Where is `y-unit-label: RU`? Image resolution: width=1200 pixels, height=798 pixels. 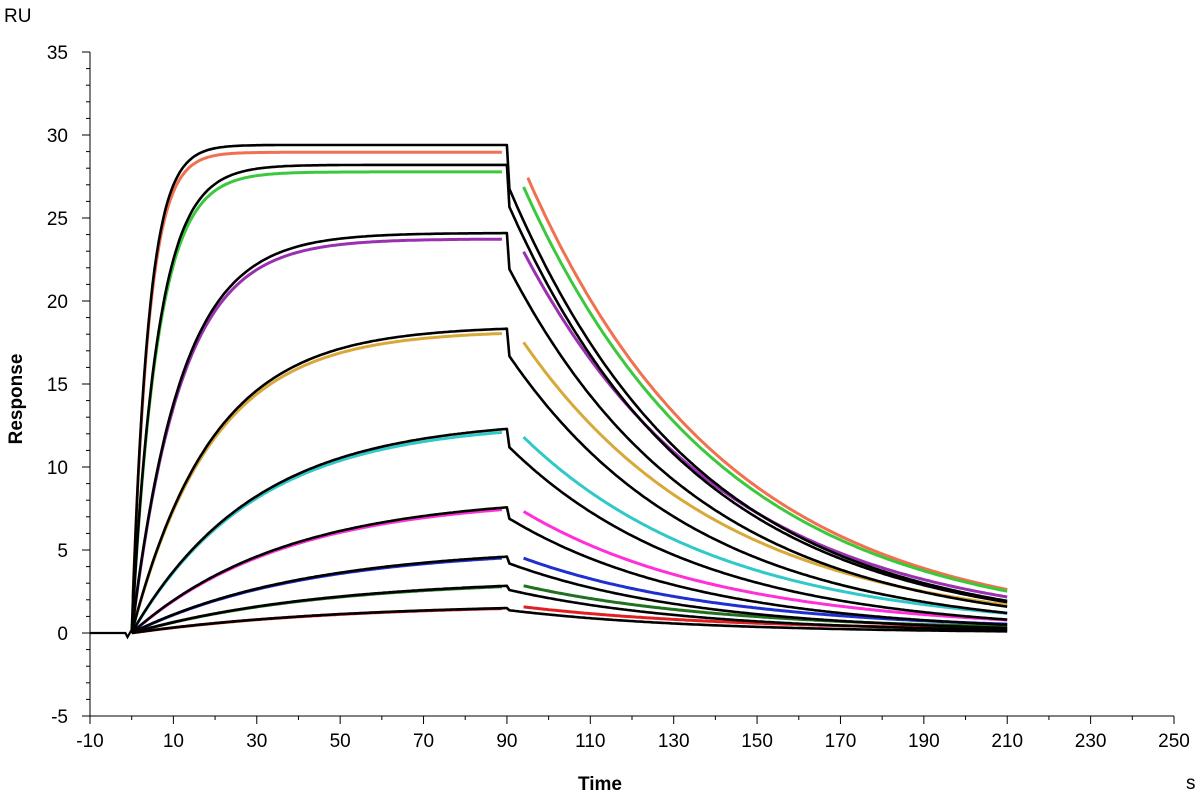 y-unit-label: RU is located at coordinates (17, 16).